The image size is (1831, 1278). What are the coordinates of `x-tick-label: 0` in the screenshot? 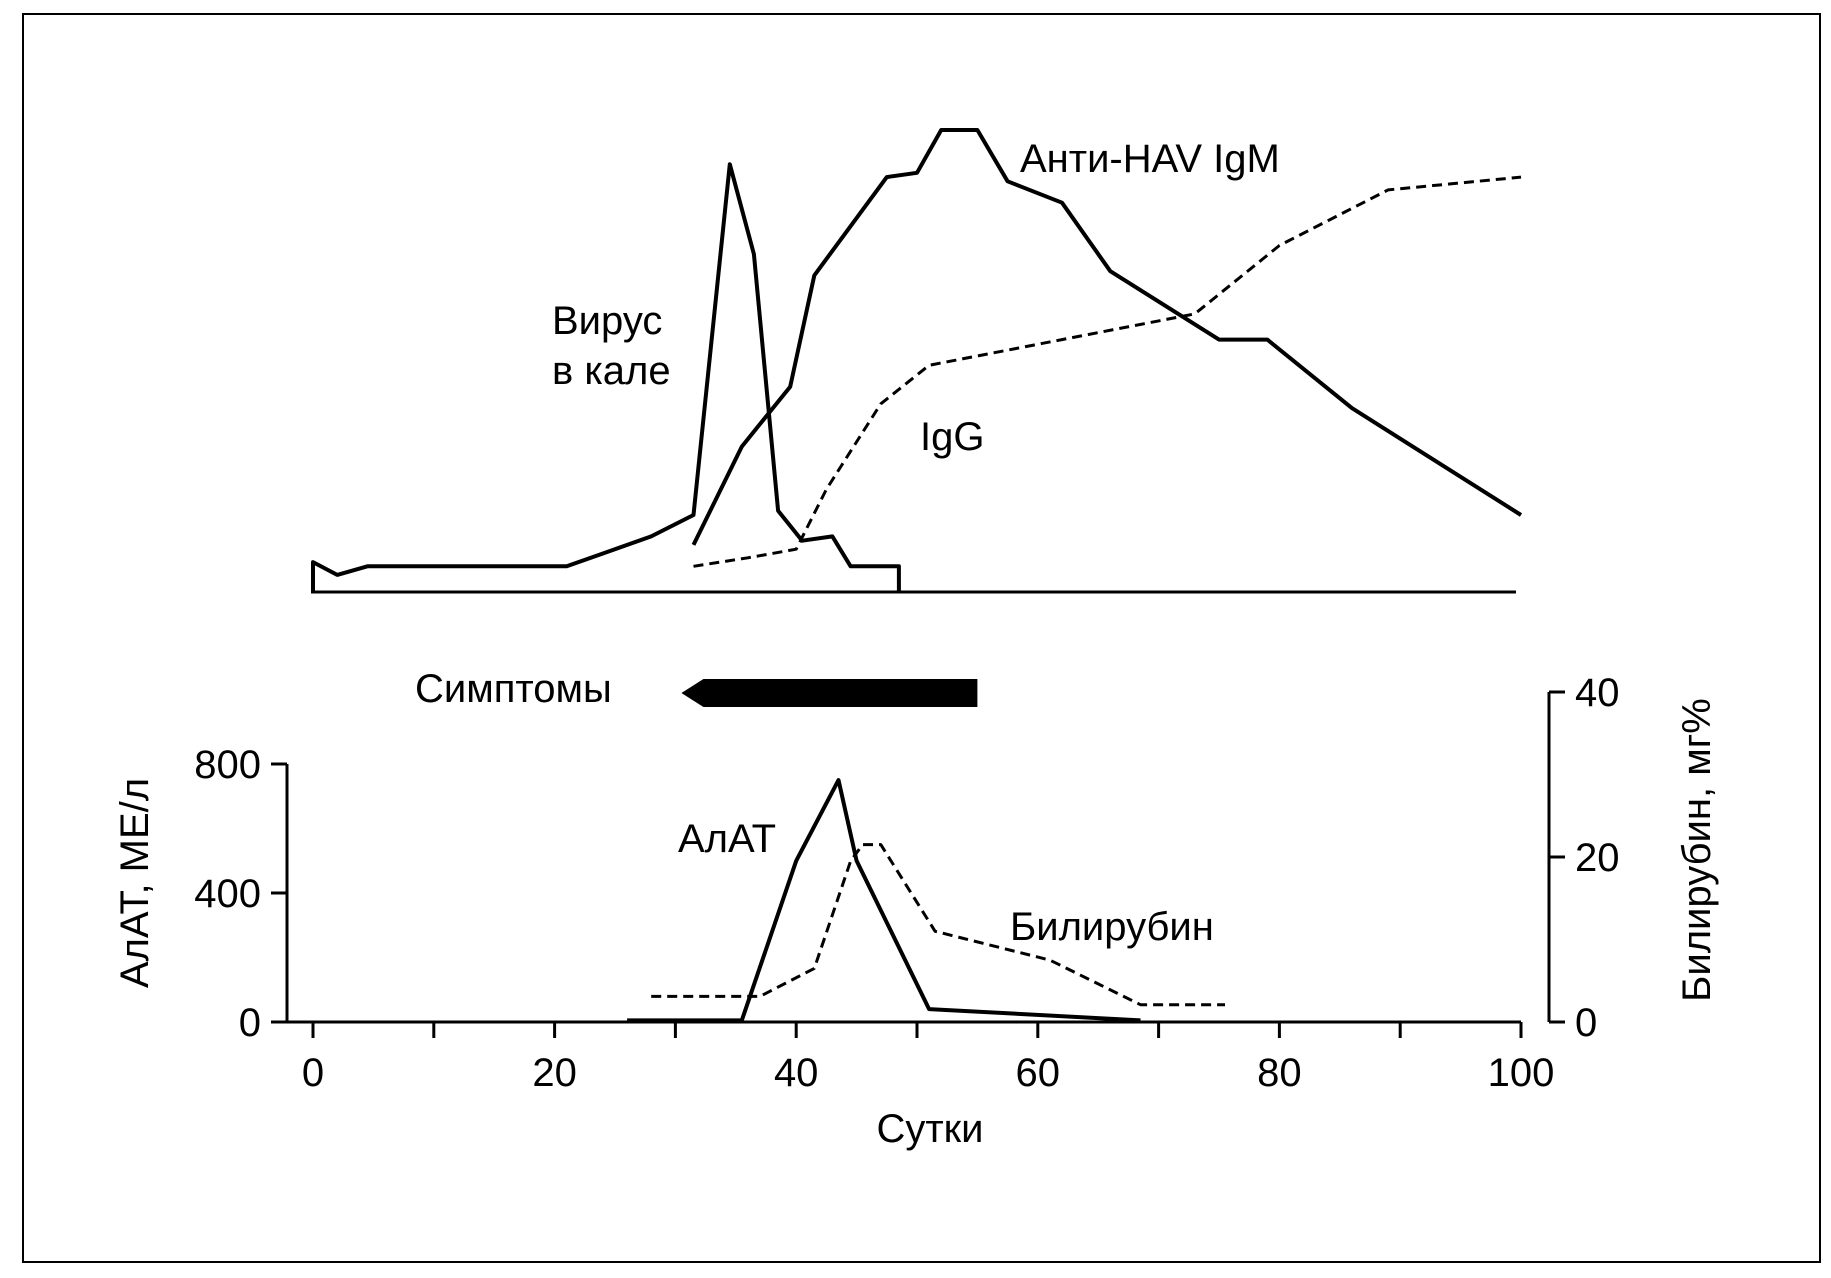 It's located at (313, 1073).